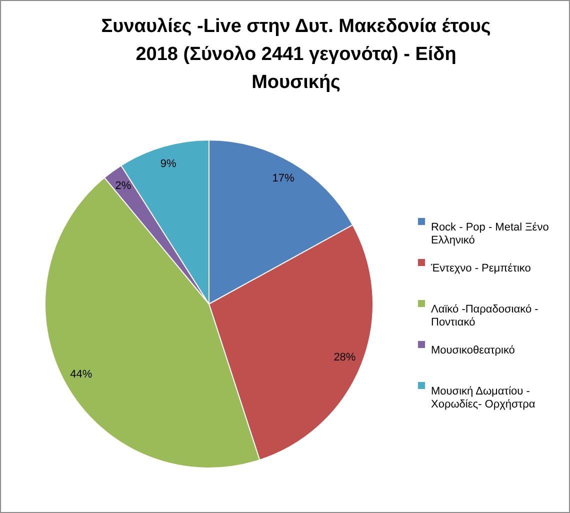  What do you see at coordinates (123, 186) in the screenshot?
I see `data-label: 2%` at bounding box center [123, 186].